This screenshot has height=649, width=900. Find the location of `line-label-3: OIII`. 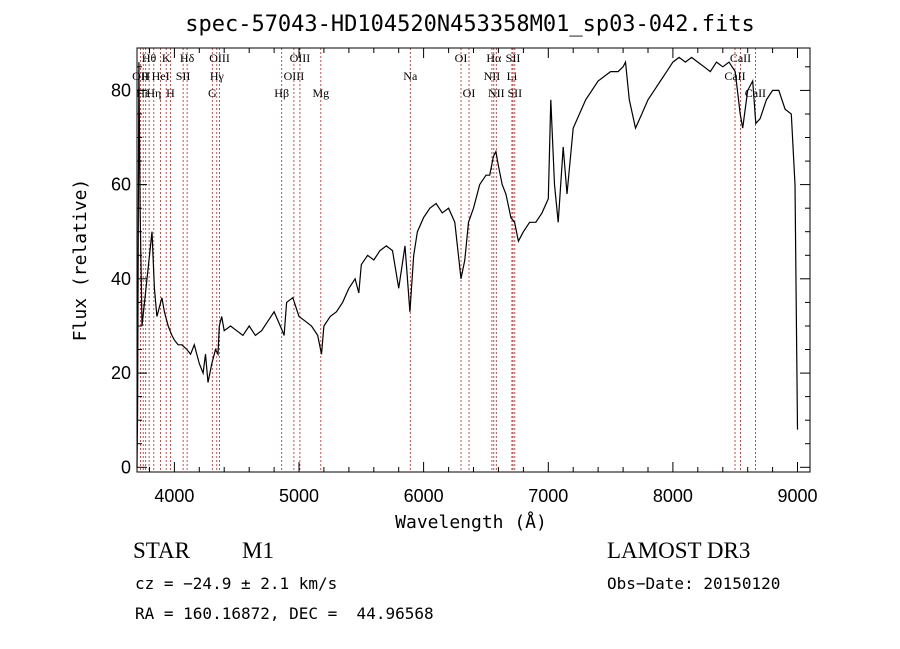

line-label-3: OIII is located at coordinates (219, 58).